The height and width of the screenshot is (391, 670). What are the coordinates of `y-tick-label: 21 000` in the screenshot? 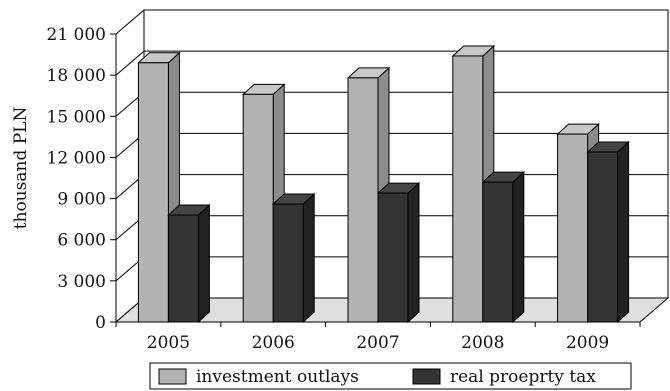 It's located at (76, 35).